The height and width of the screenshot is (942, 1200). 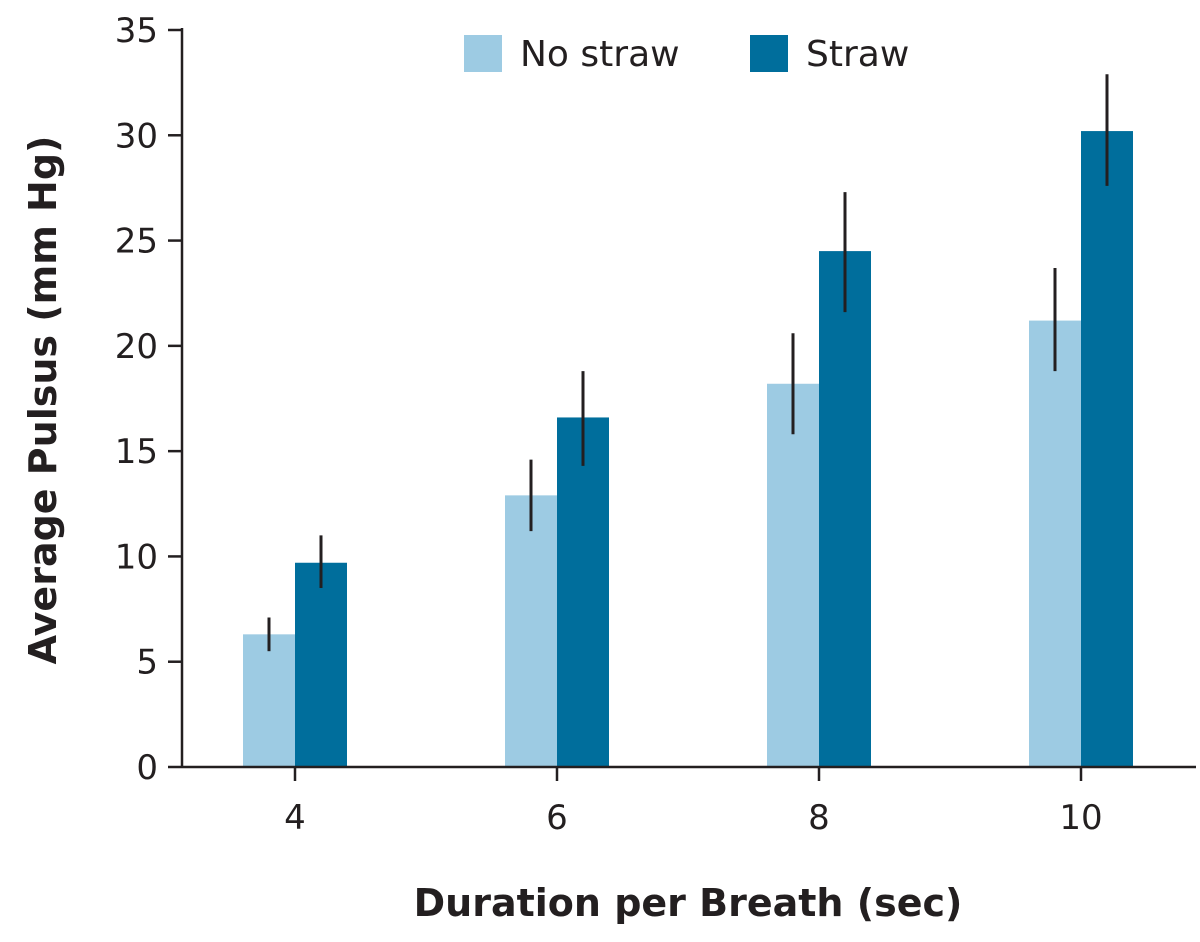 What do you see at coordinates (148, 399) in the screenshot?
I see `y-axis-ticks: 0 5 10 15 20 25 30 35` at bounding box center [148, 399].